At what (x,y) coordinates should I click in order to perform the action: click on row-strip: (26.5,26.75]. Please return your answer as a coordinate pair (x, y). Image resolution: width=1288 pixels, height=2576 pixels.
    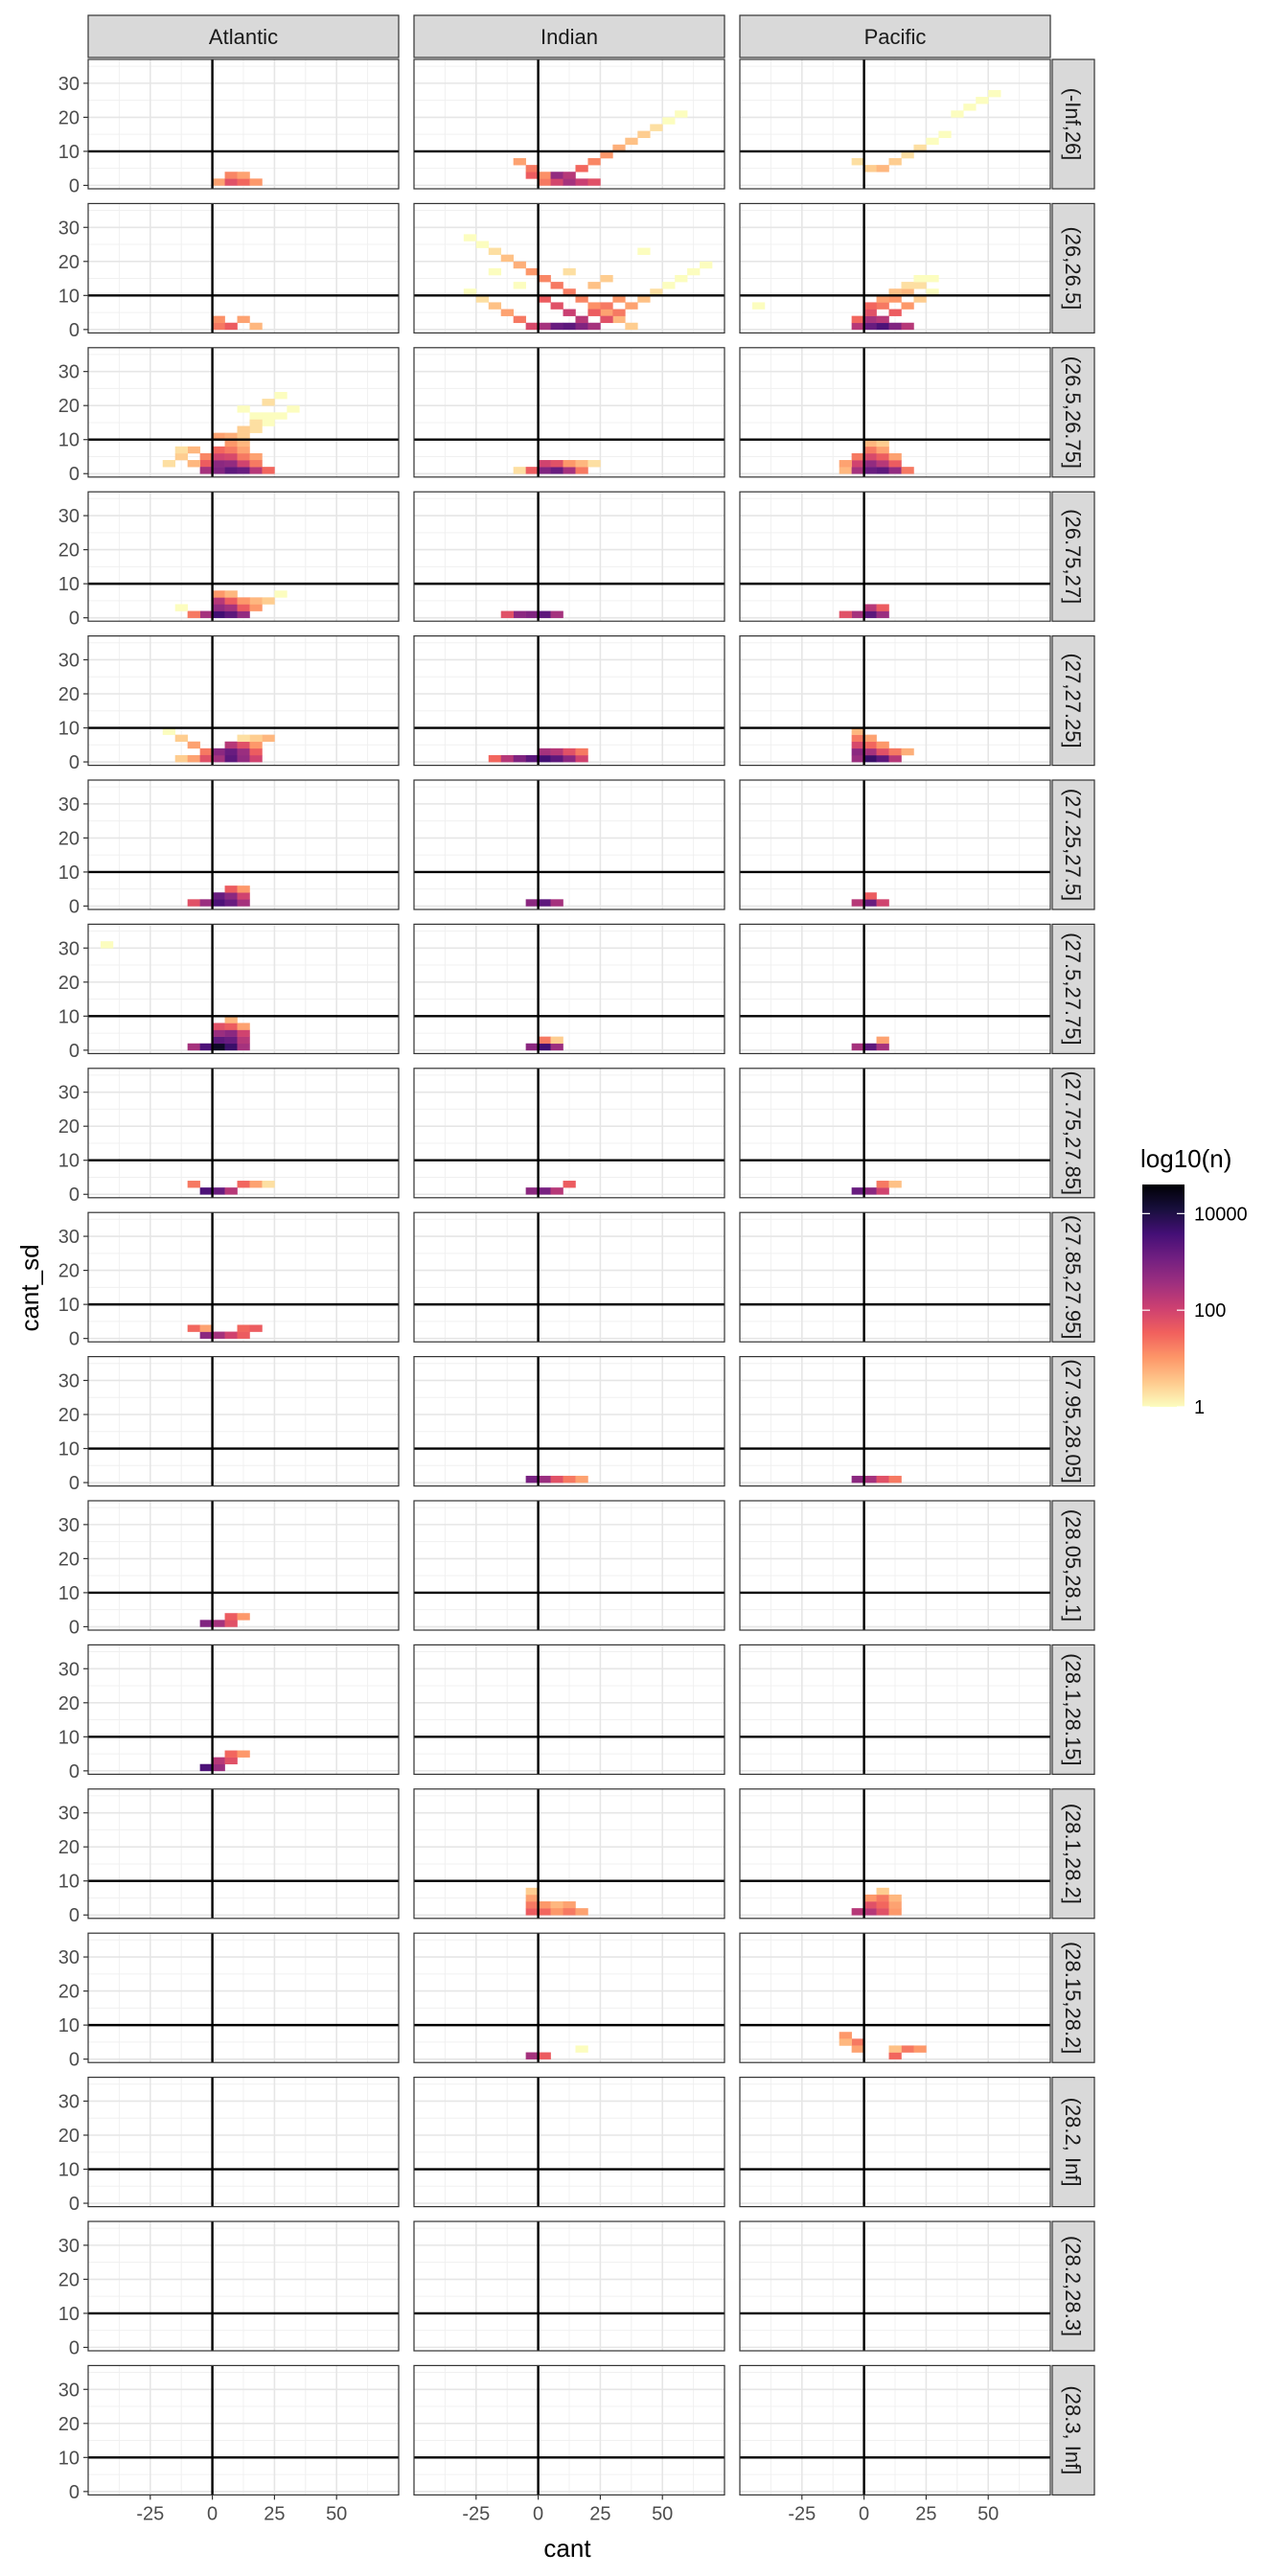
    Looking at the image, I should click on (1073, 412).